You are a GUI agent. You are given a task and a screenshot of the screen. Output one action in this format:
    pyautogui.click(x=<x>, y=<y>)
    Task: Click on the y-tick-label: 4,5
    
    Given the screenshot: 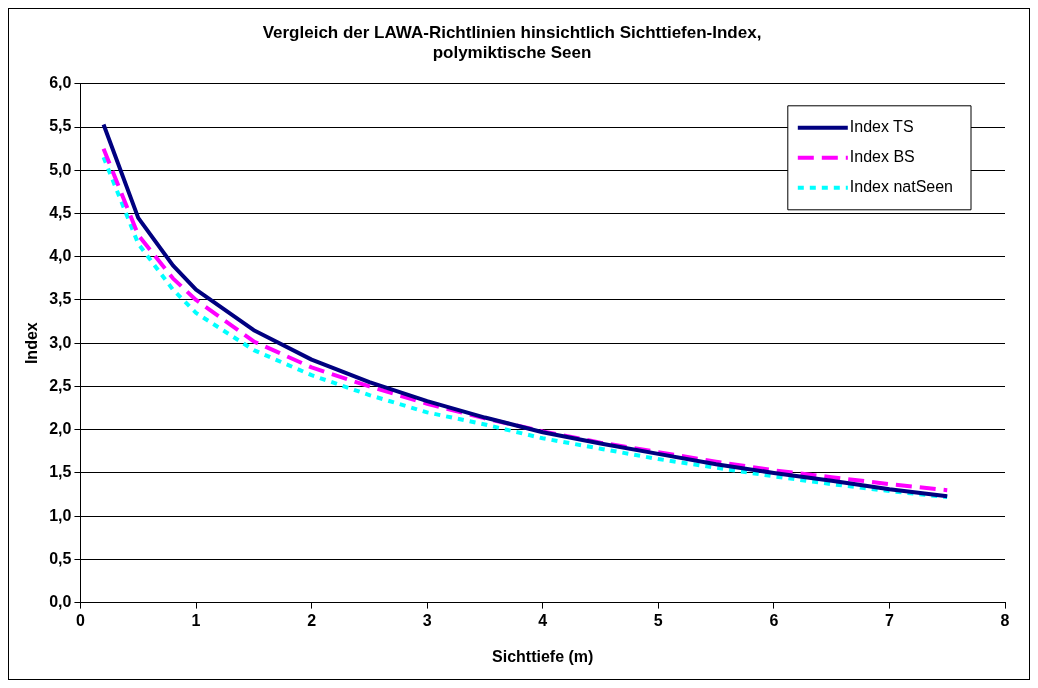 What is the action you would take?
    pyautogui.click(x=60, y=212)
    